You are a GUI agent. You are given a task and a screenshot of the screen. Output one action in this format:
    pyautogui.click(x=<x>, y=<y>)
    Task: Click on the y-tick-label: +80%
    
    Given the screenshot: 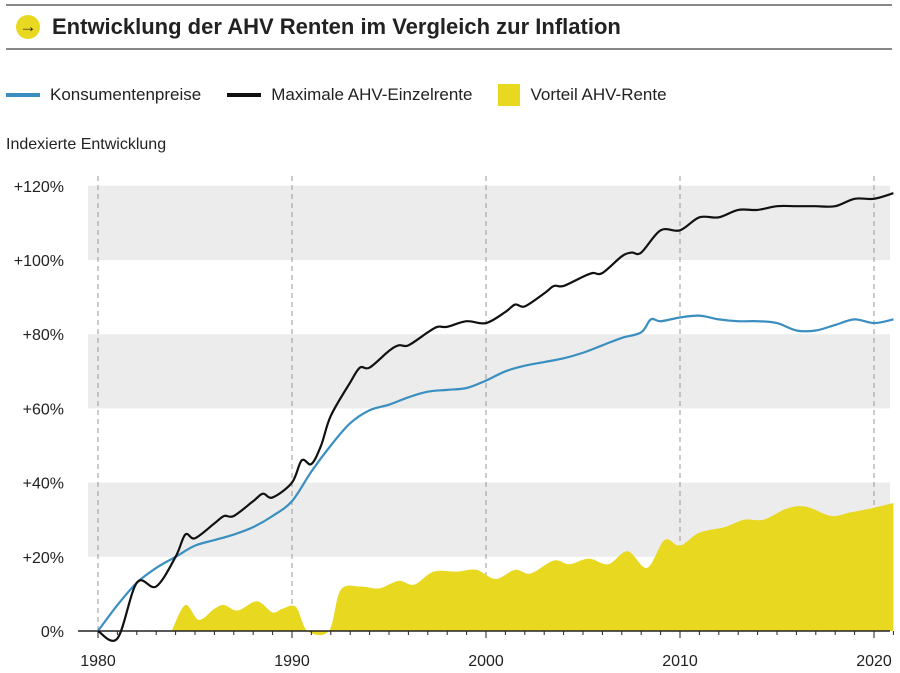 What is the action you would take?
    pyautogui.click(x=43, y=335)
    